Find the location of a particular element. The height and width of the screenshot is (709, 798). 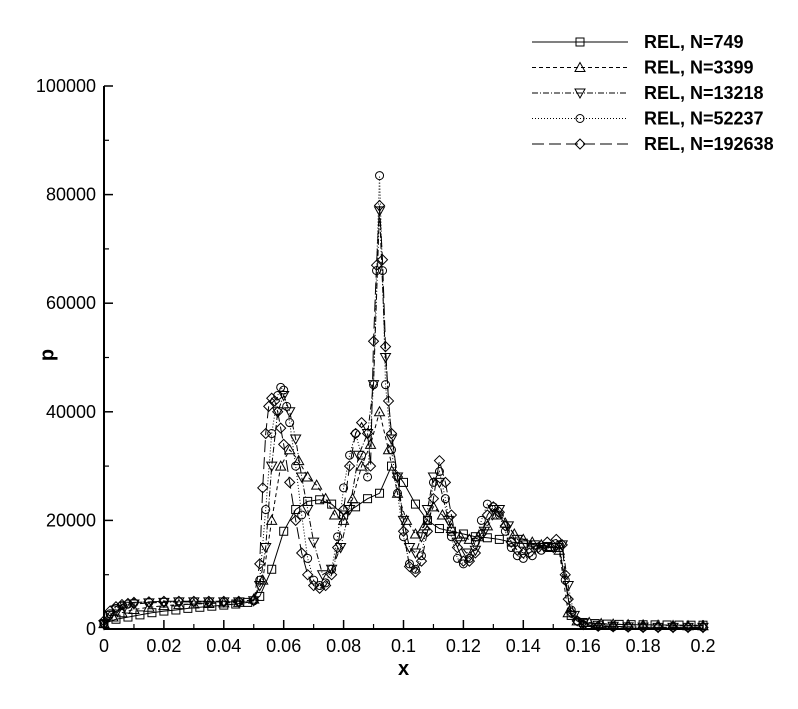

legend-label: REL, N=3399 is located at coordinates (699, 68).